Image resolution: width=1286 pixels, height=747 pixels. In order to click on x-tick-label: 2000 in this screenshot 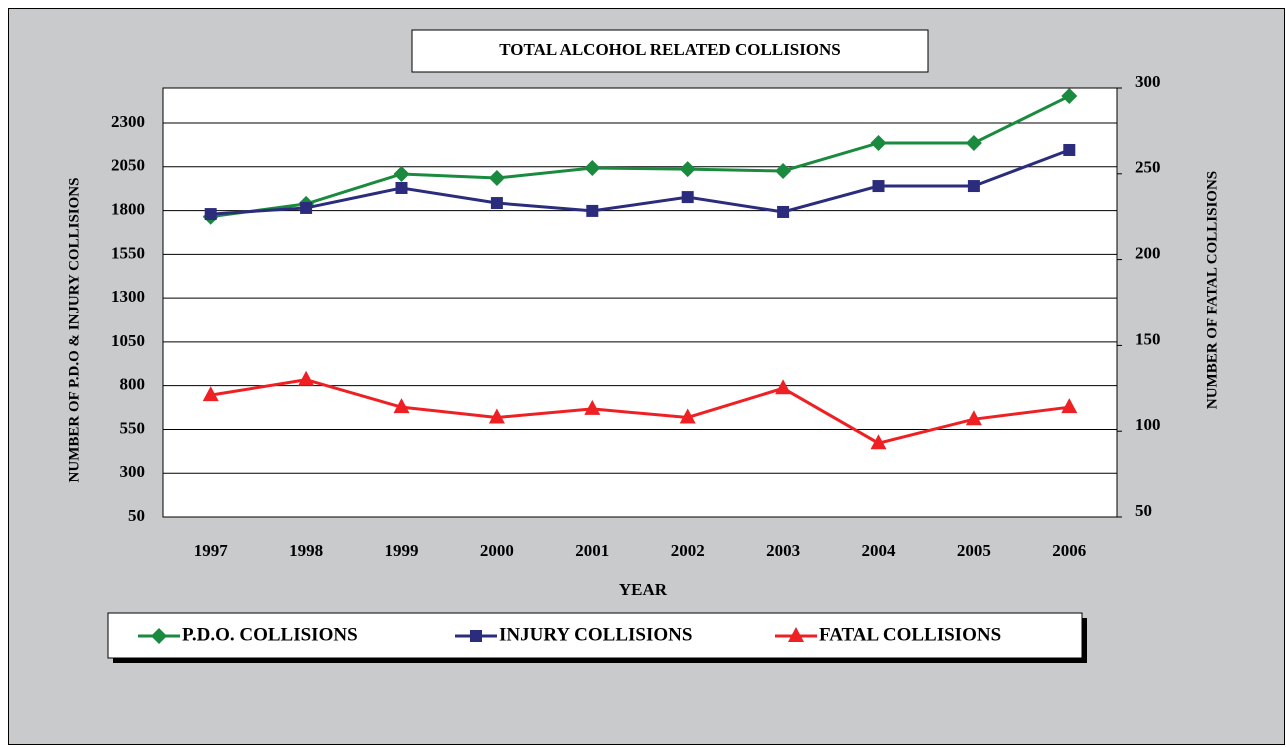, I will do `click(497, 550)`.